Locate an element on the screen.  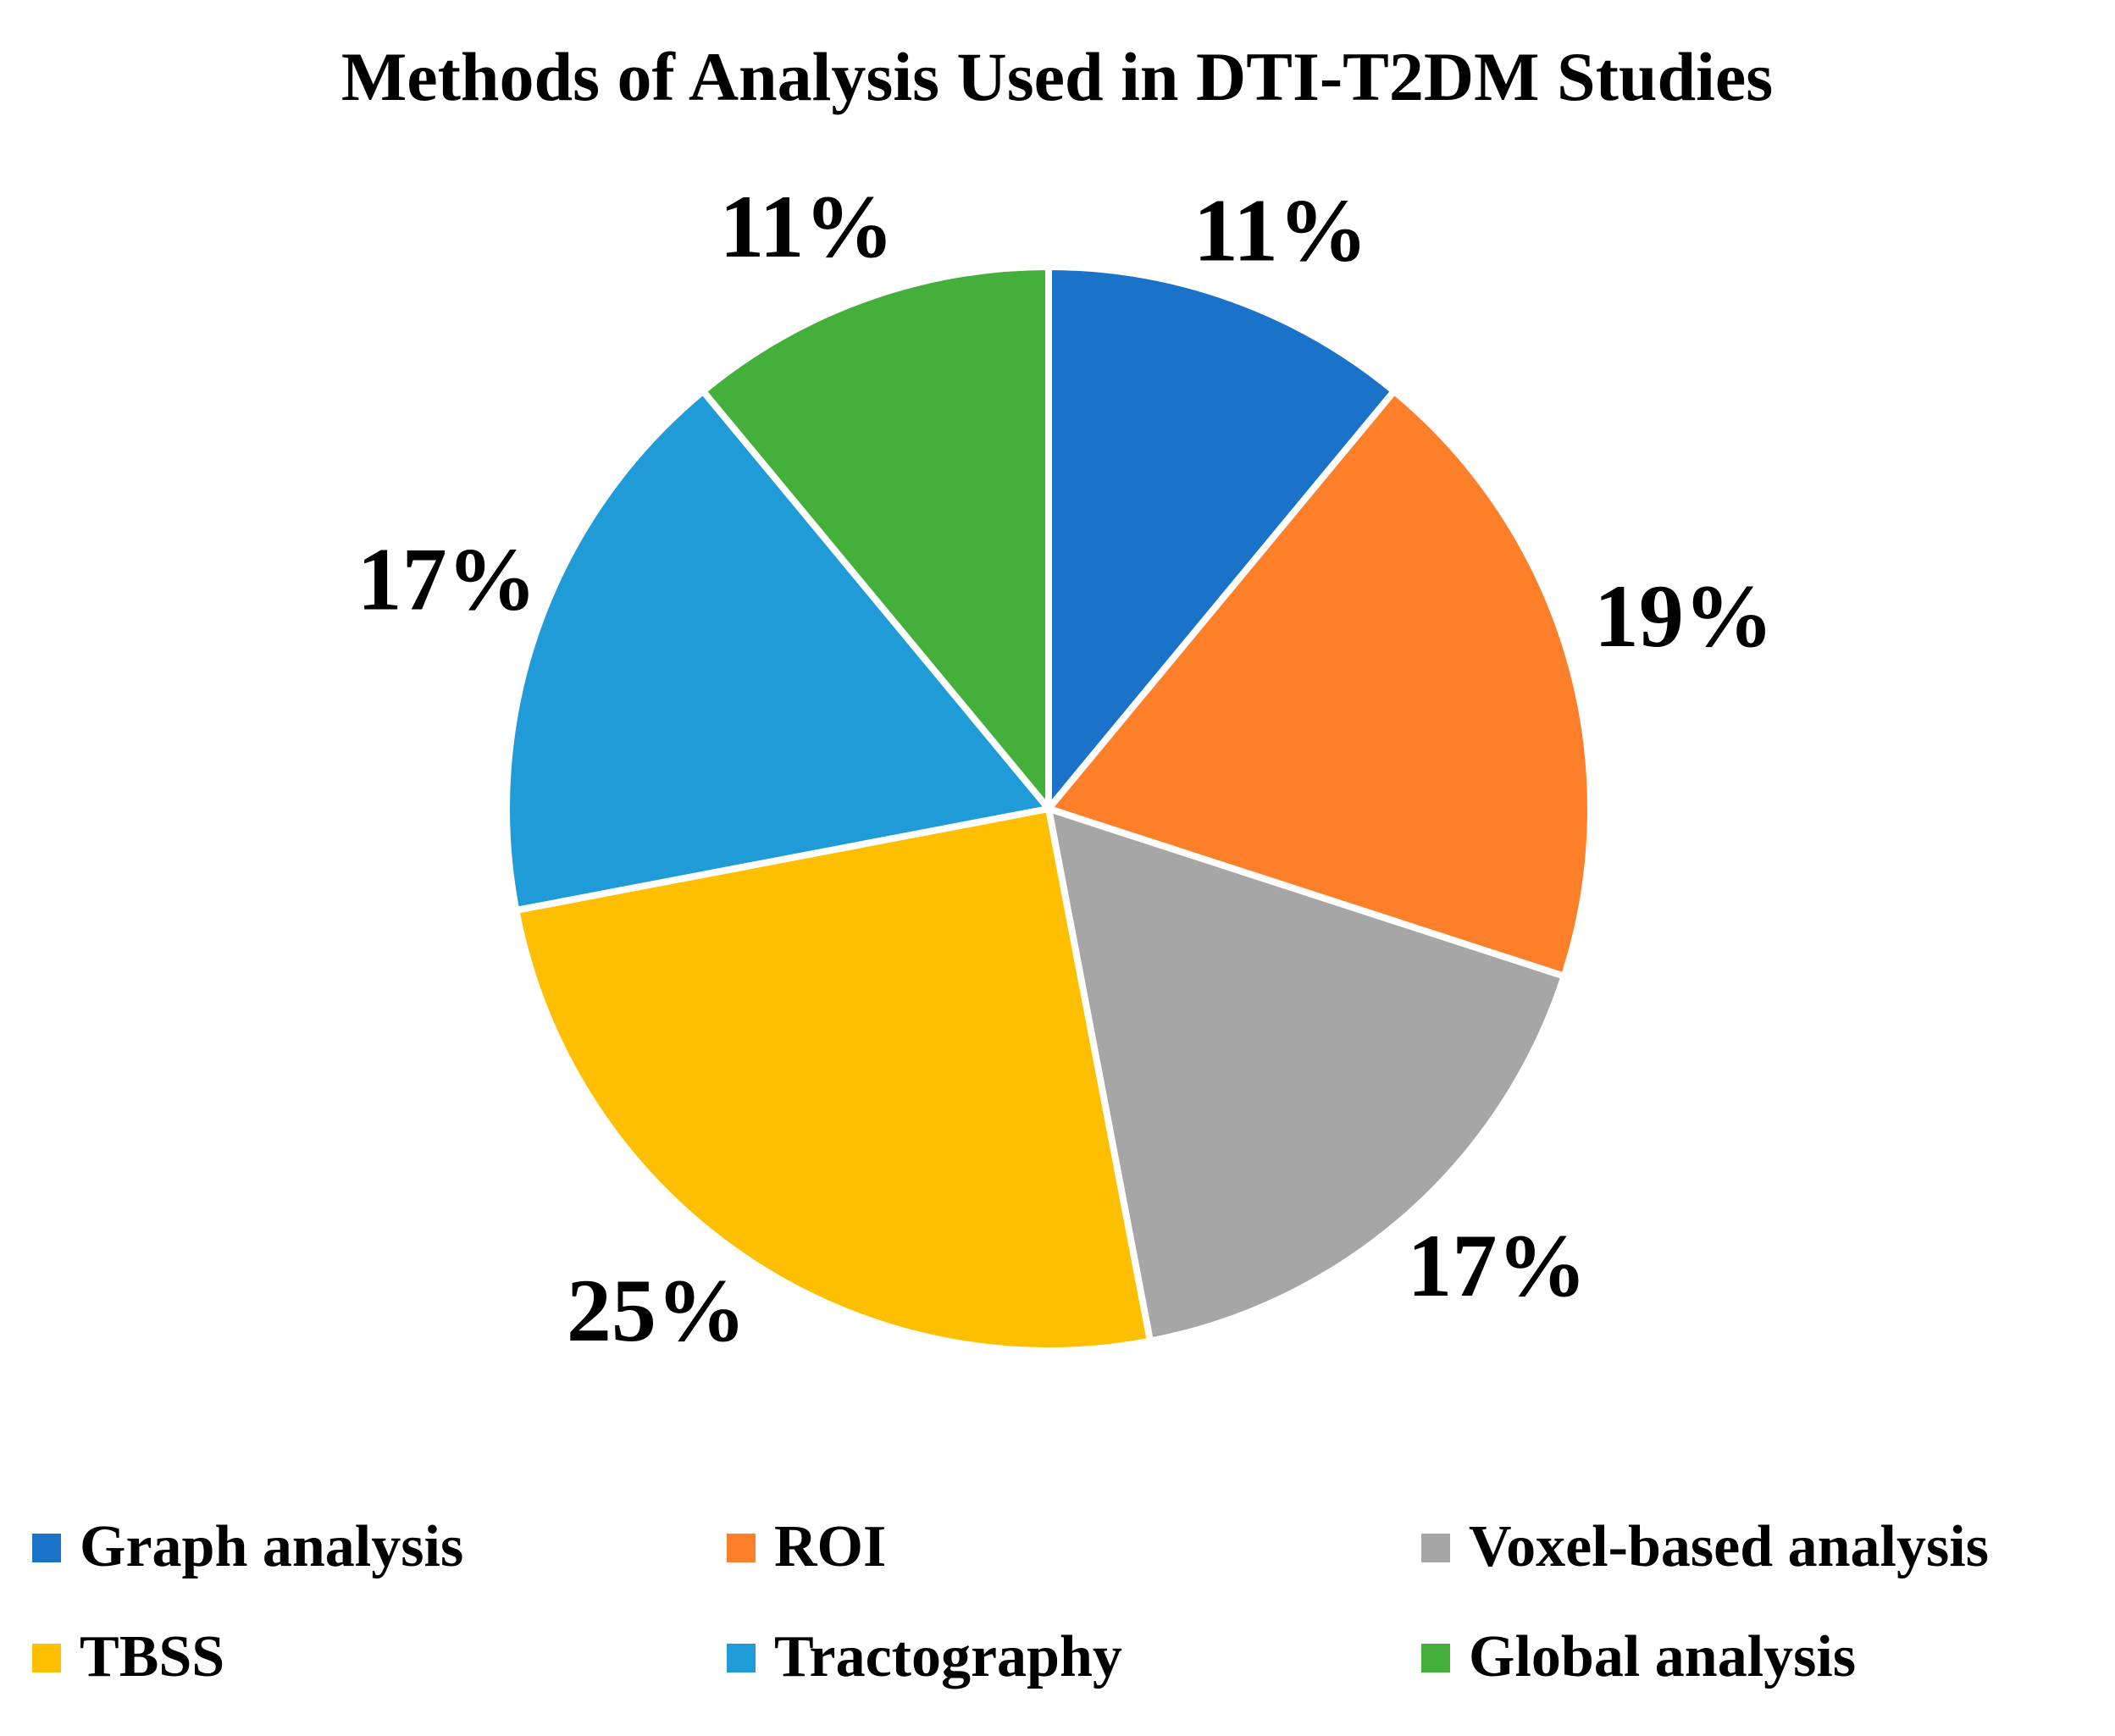
legend-swatch-voxel-based-analysis is located at coordinates (1435, 1548).